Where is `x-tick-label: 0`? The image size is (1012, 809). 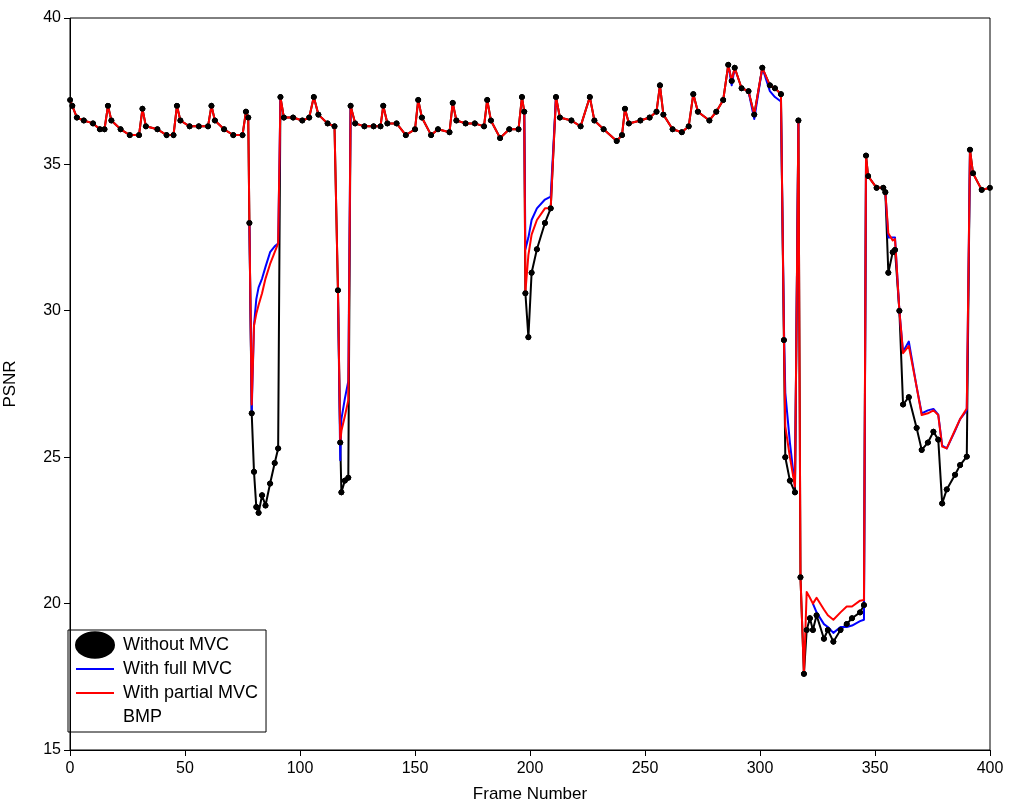 x-tick-label: 0 is located at coordinates (70, 768).